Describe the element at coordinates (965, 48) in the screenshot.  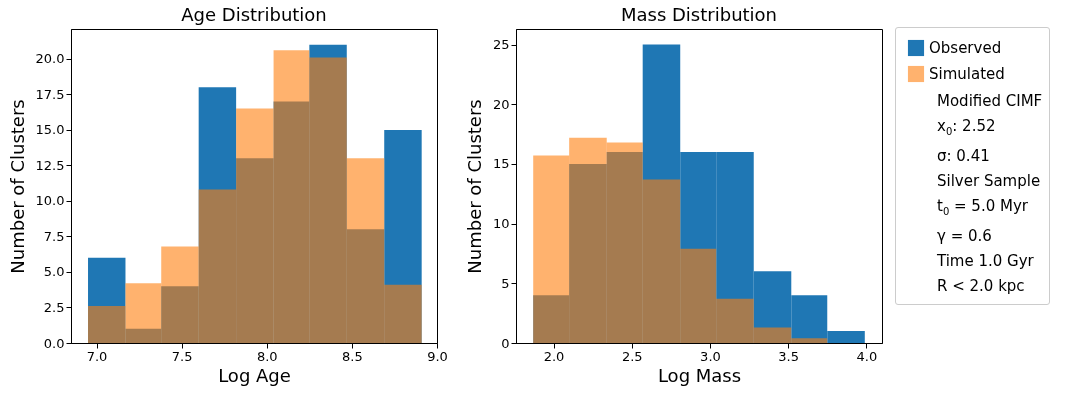
I see `legend-label: Observed` at that location.